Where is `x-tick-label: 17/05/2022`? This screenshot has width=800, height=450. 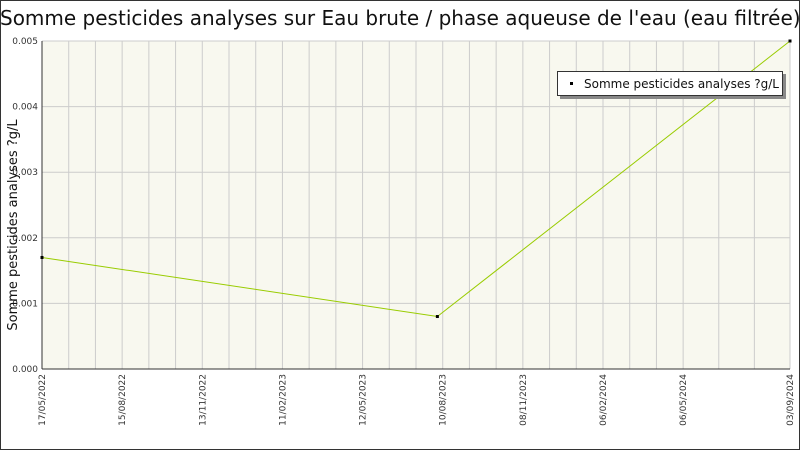
x-tick-label: 17/05/2022 is located at coordinates (43, 400).